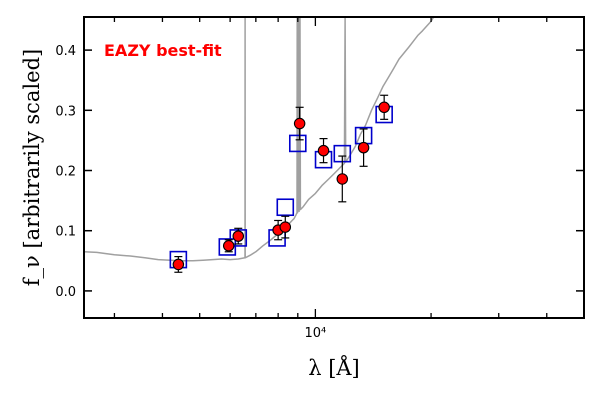 The image size is (600, 400). What do you see at coordinates (334, 367) in the screenshot?
I see `x-axis-label: λ [Å]` at bounding box center [334, 367].